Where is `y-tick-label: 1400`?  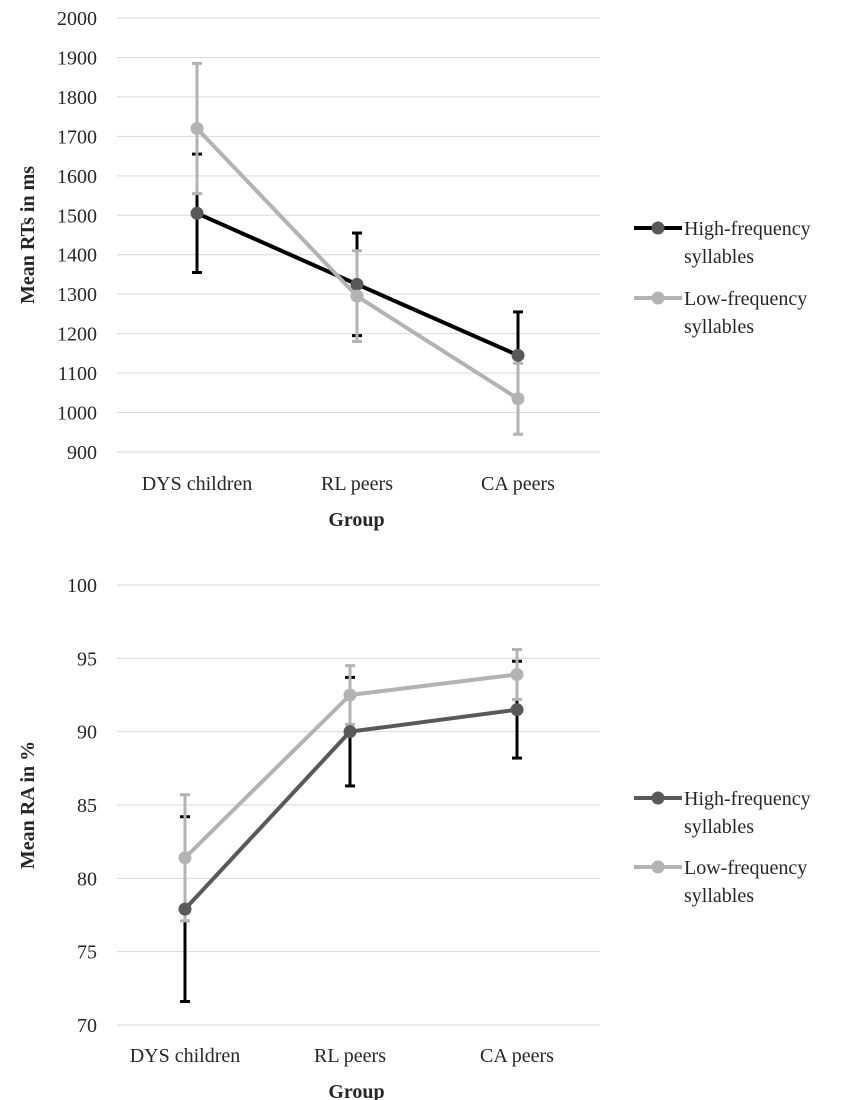
y-tick-label: 1400 is located at coordinates (77, 256).